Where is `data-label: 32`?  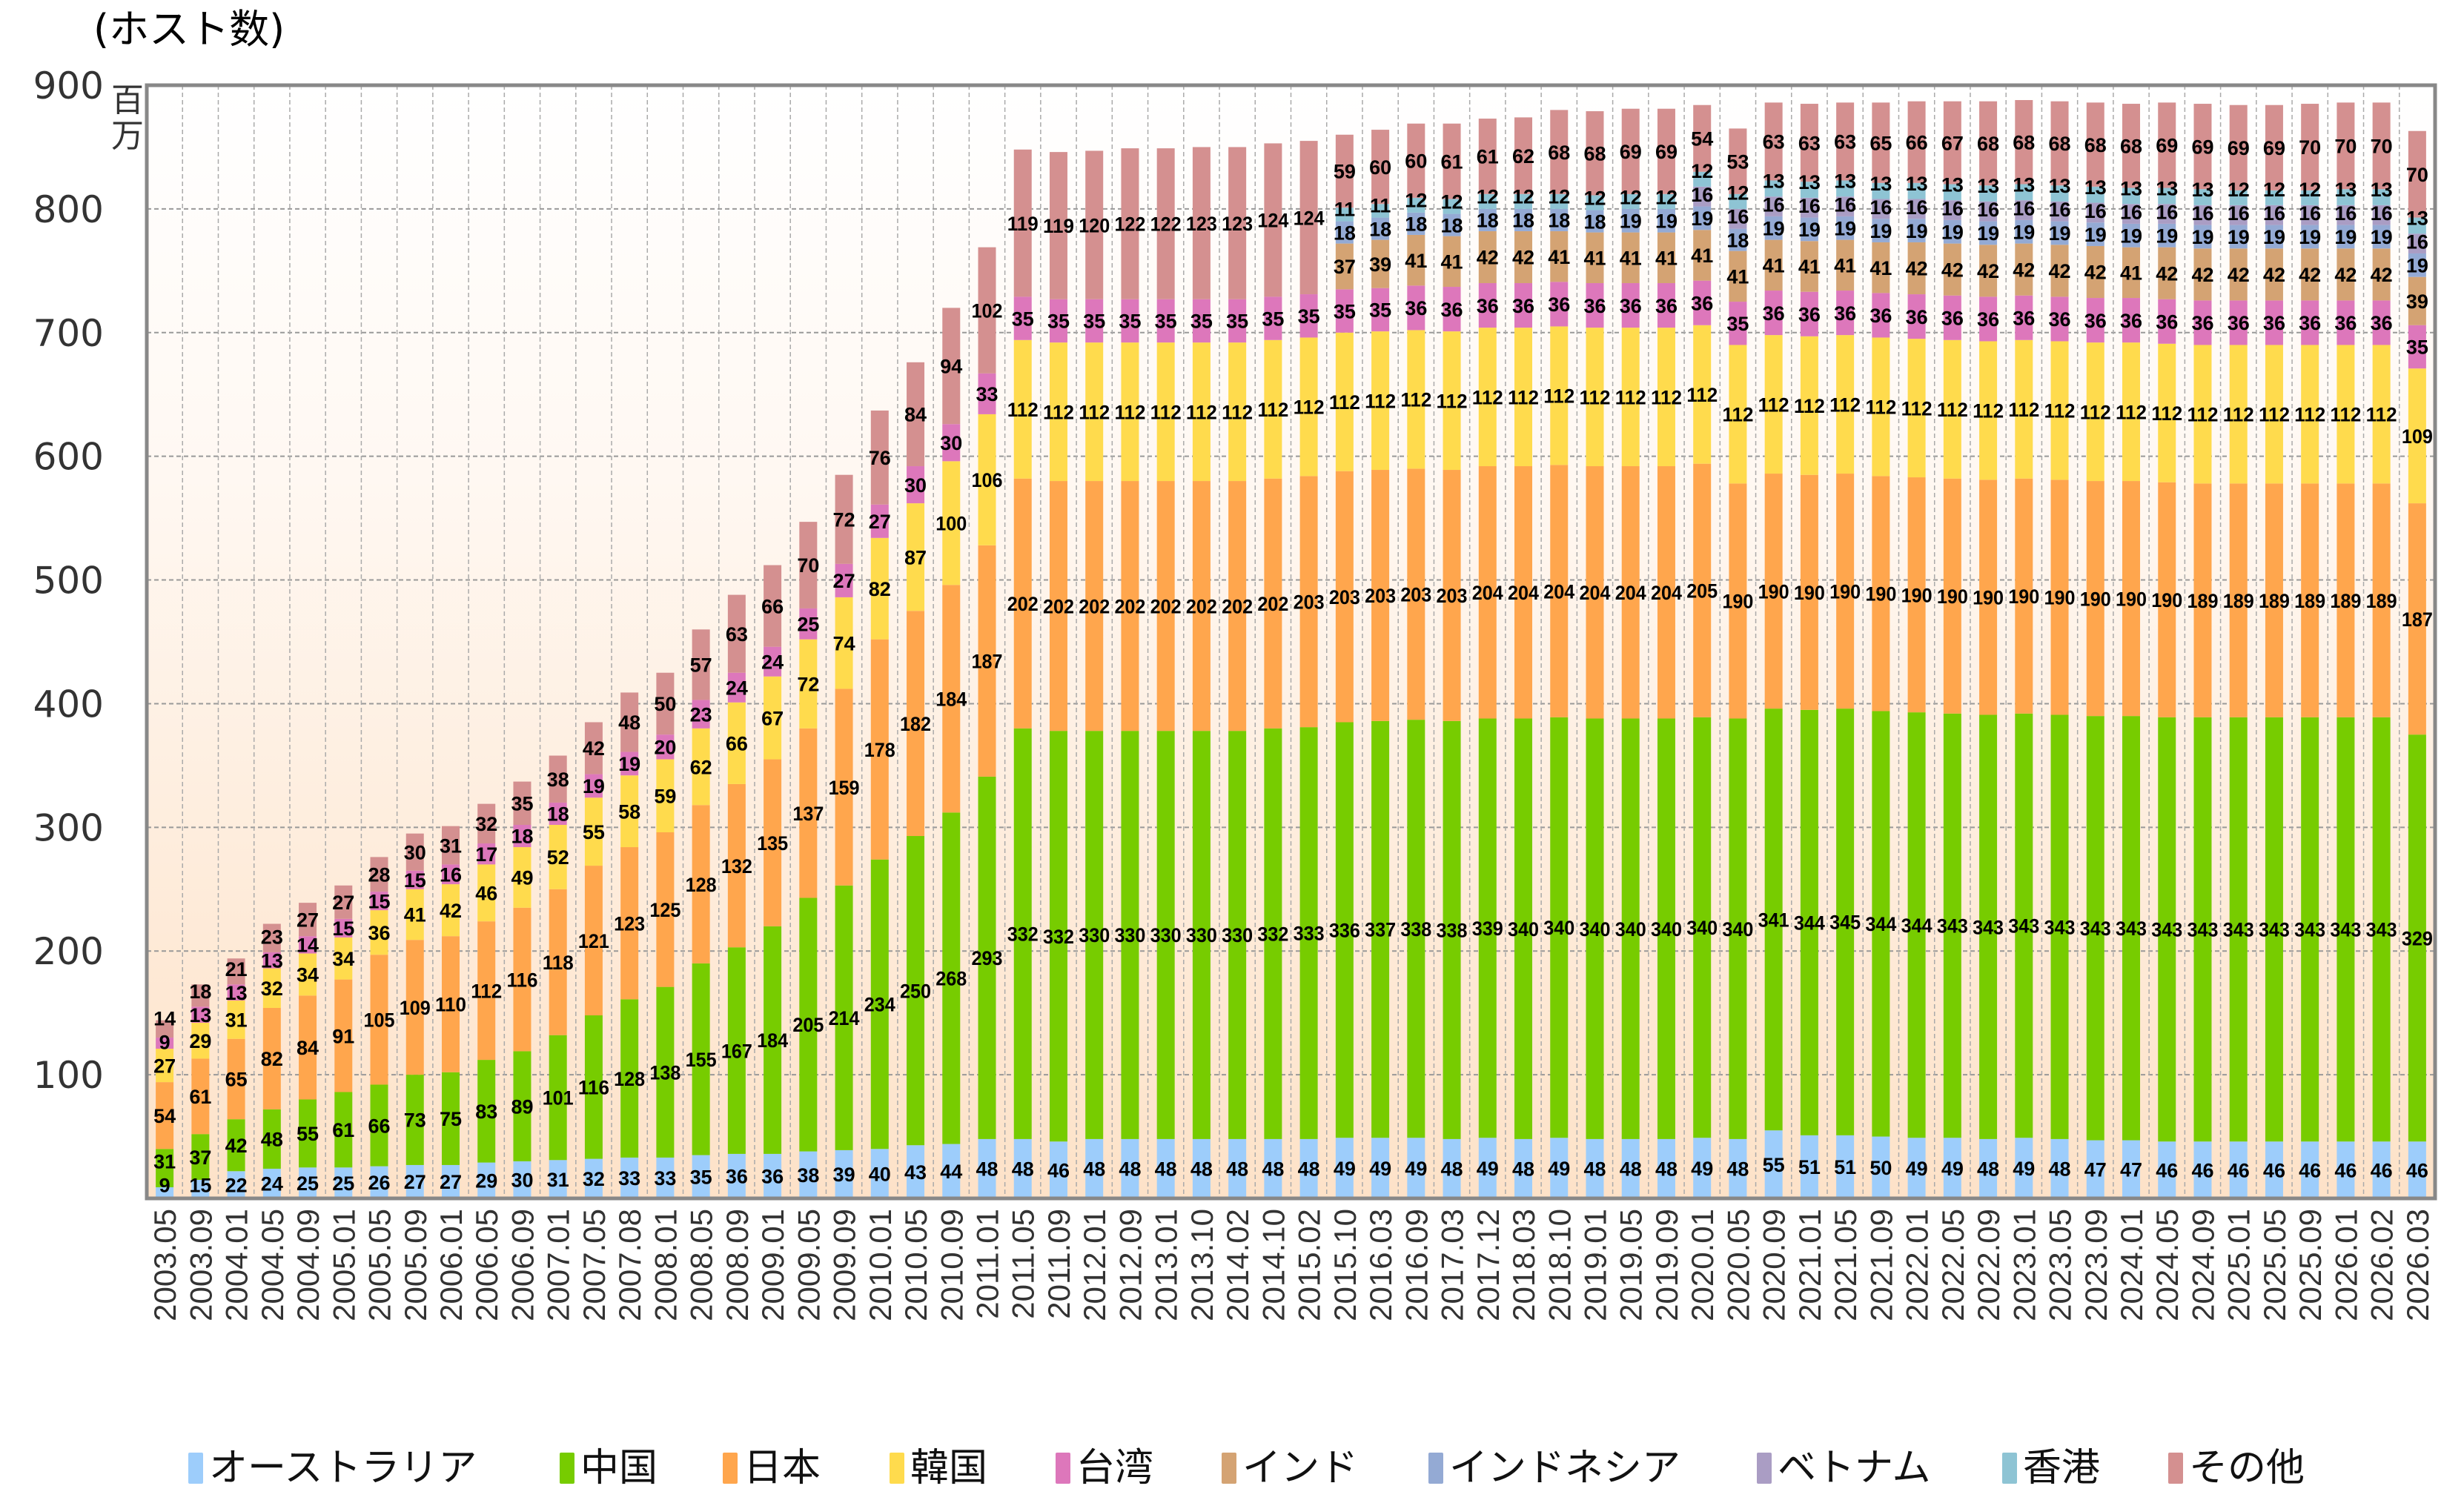
data-label: 32 is located at coordinates (272, 989).